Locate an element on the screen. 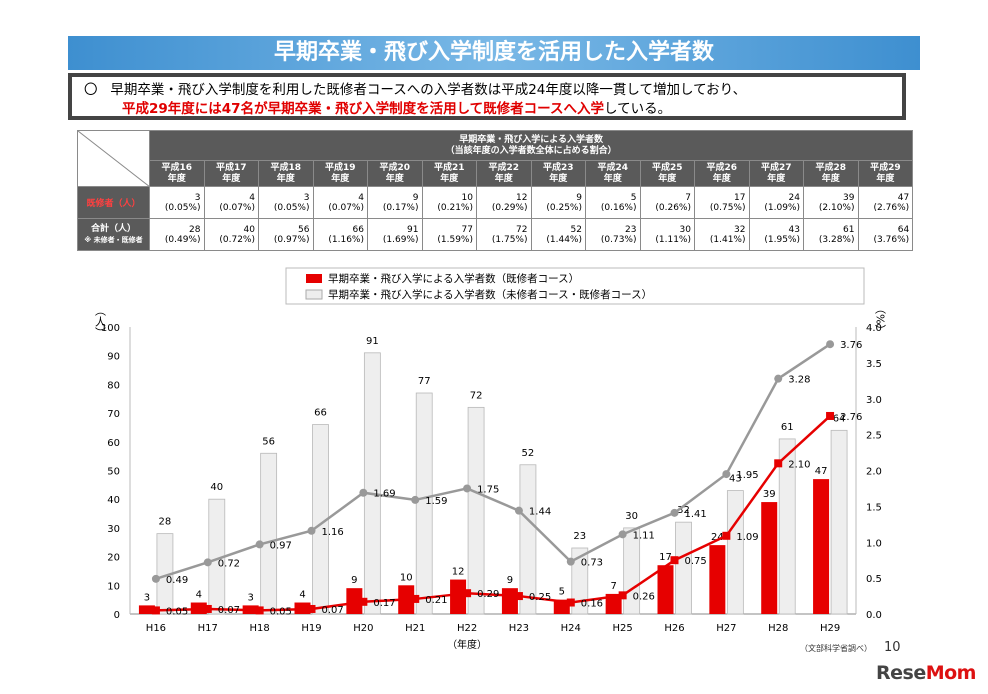  x-tick: H21 is located at coordinates (415, 628).